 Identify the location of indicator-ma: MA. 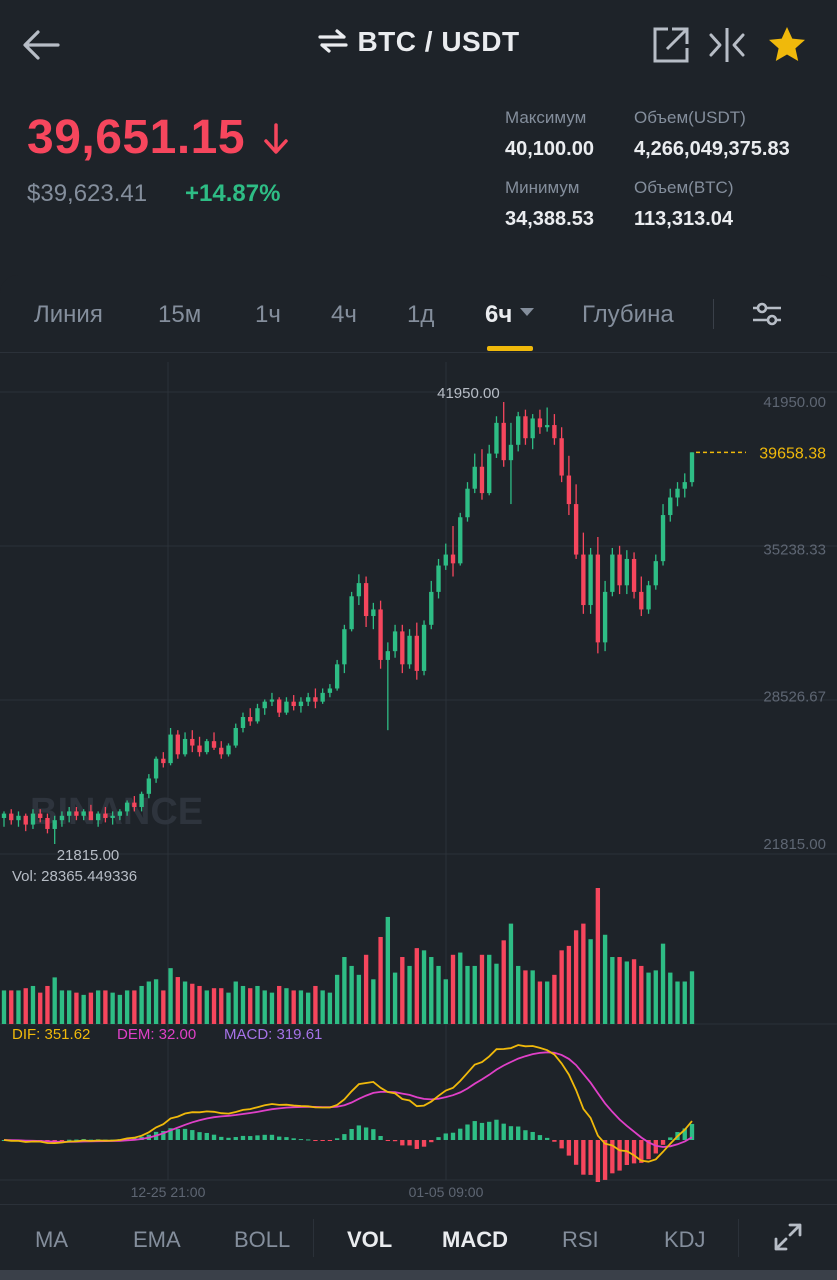
(51, 1239).